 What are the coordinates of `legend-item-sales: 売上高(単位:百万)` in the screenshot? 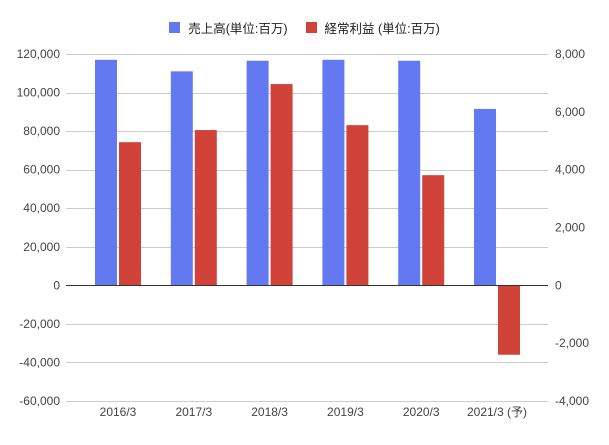 It's located at (228, 27).